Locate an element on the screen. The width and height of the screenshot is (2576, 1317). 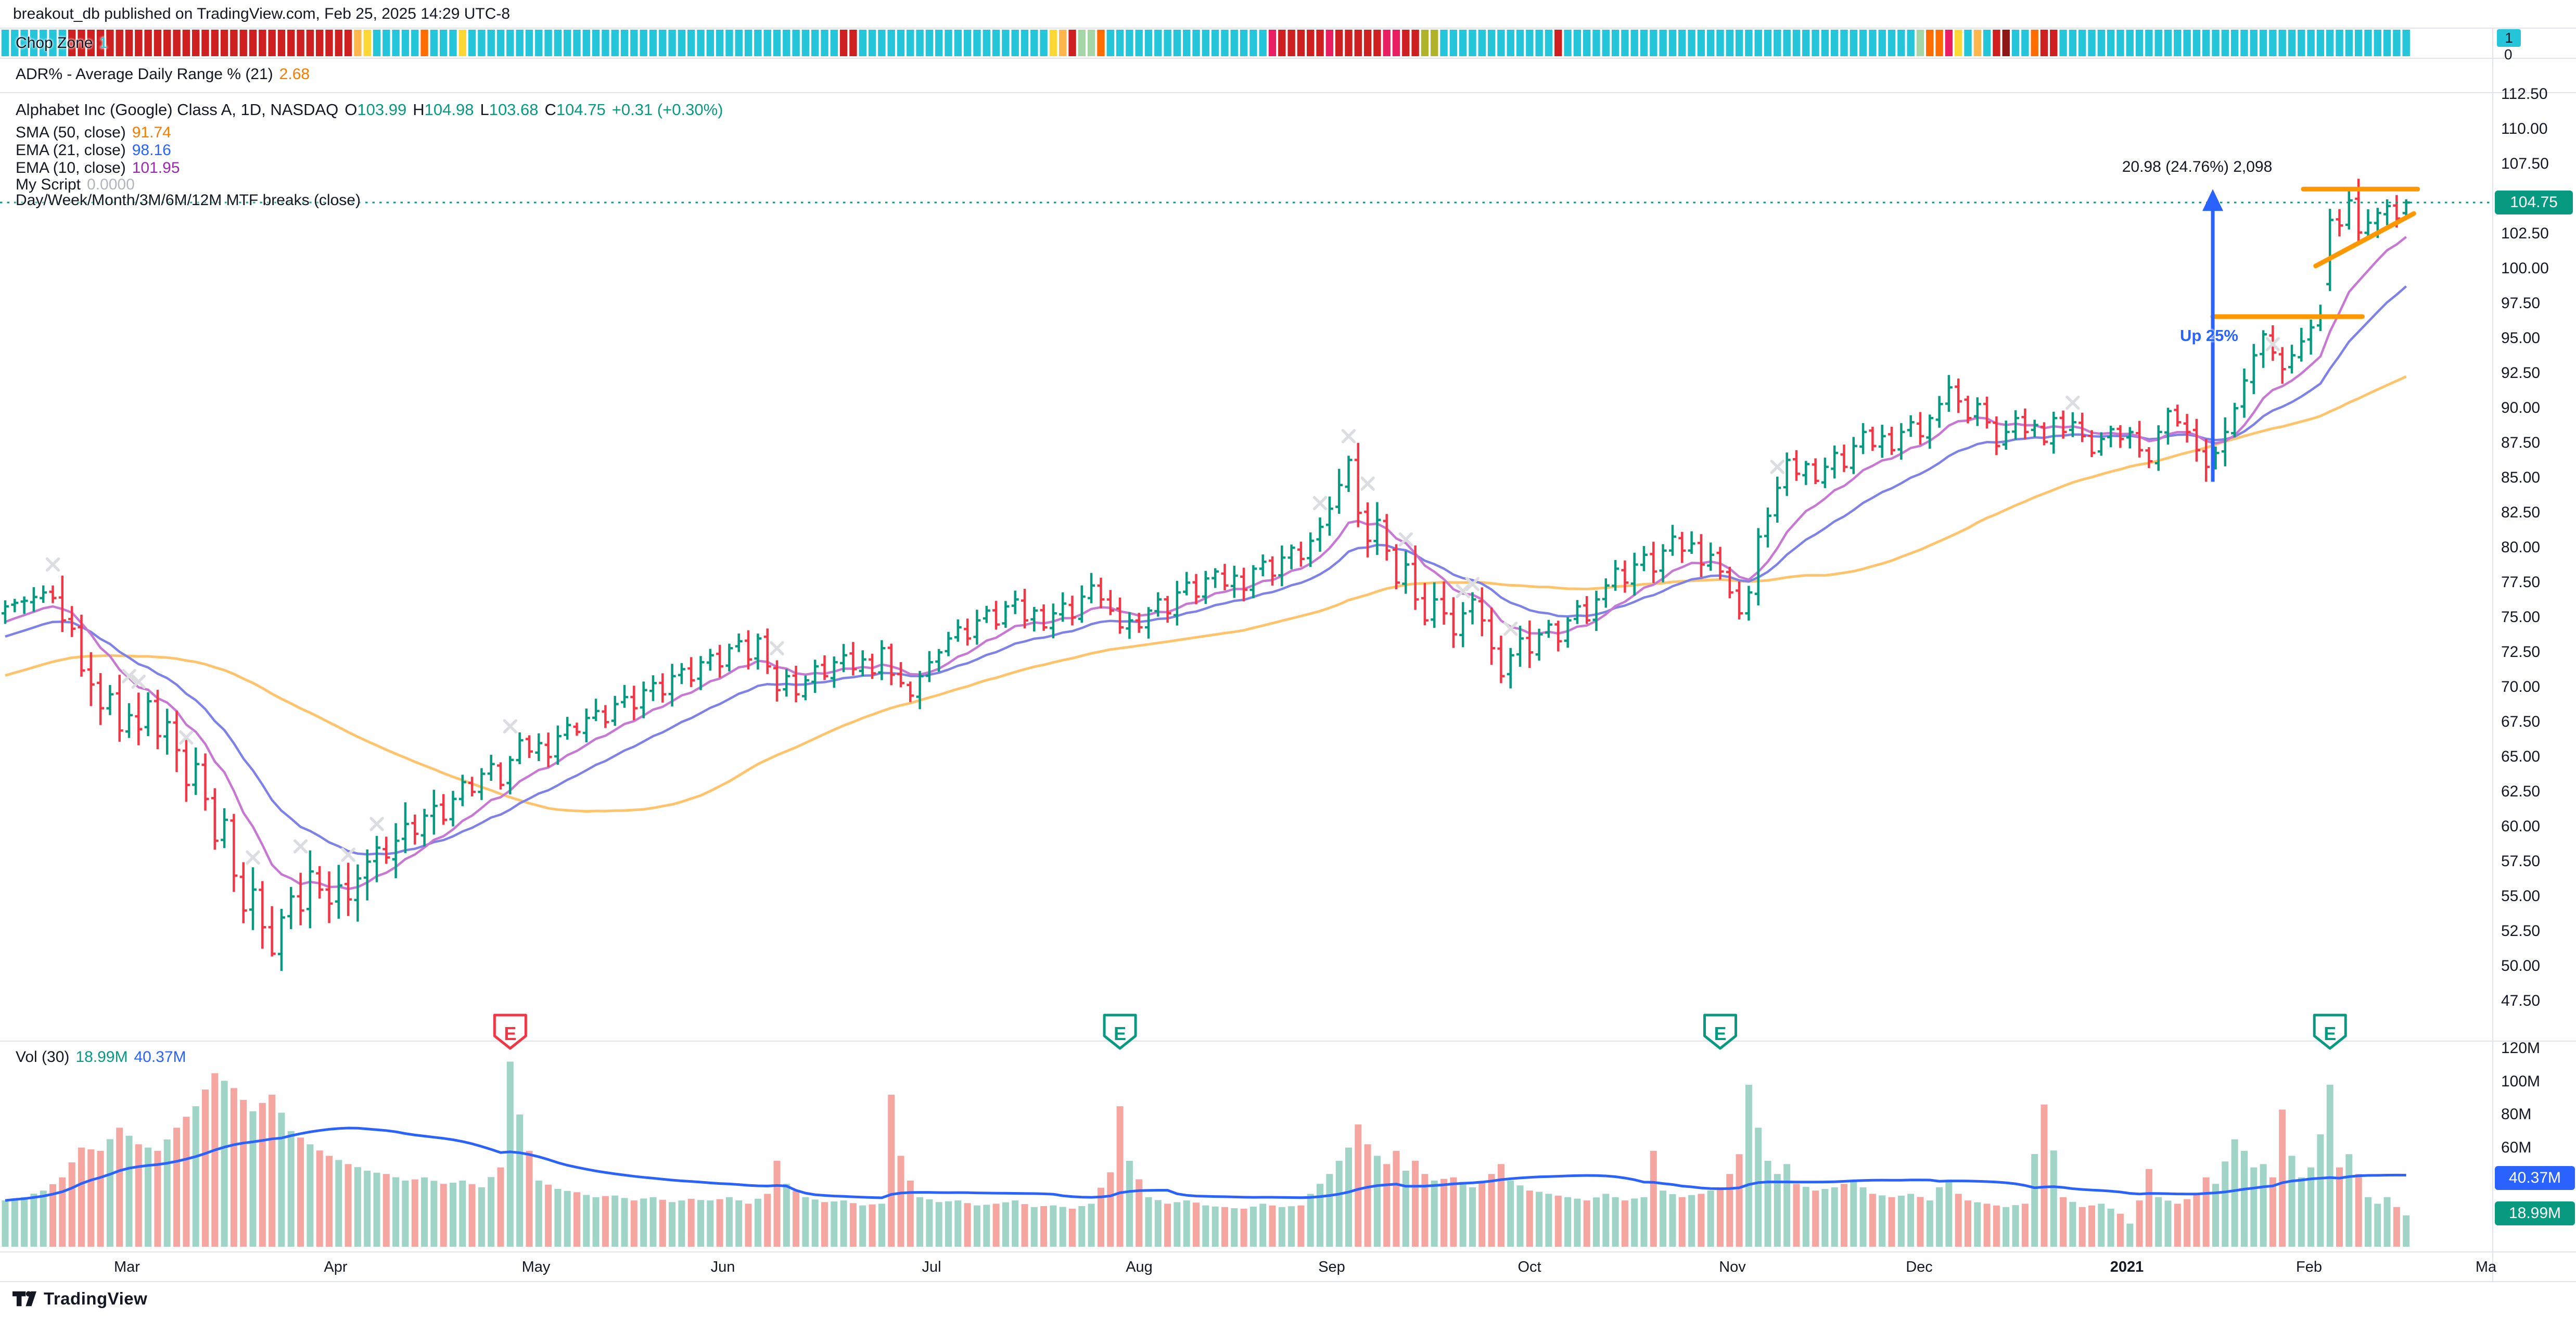
price-axis-label: 85.00 is located at coordinates (2521, 477).